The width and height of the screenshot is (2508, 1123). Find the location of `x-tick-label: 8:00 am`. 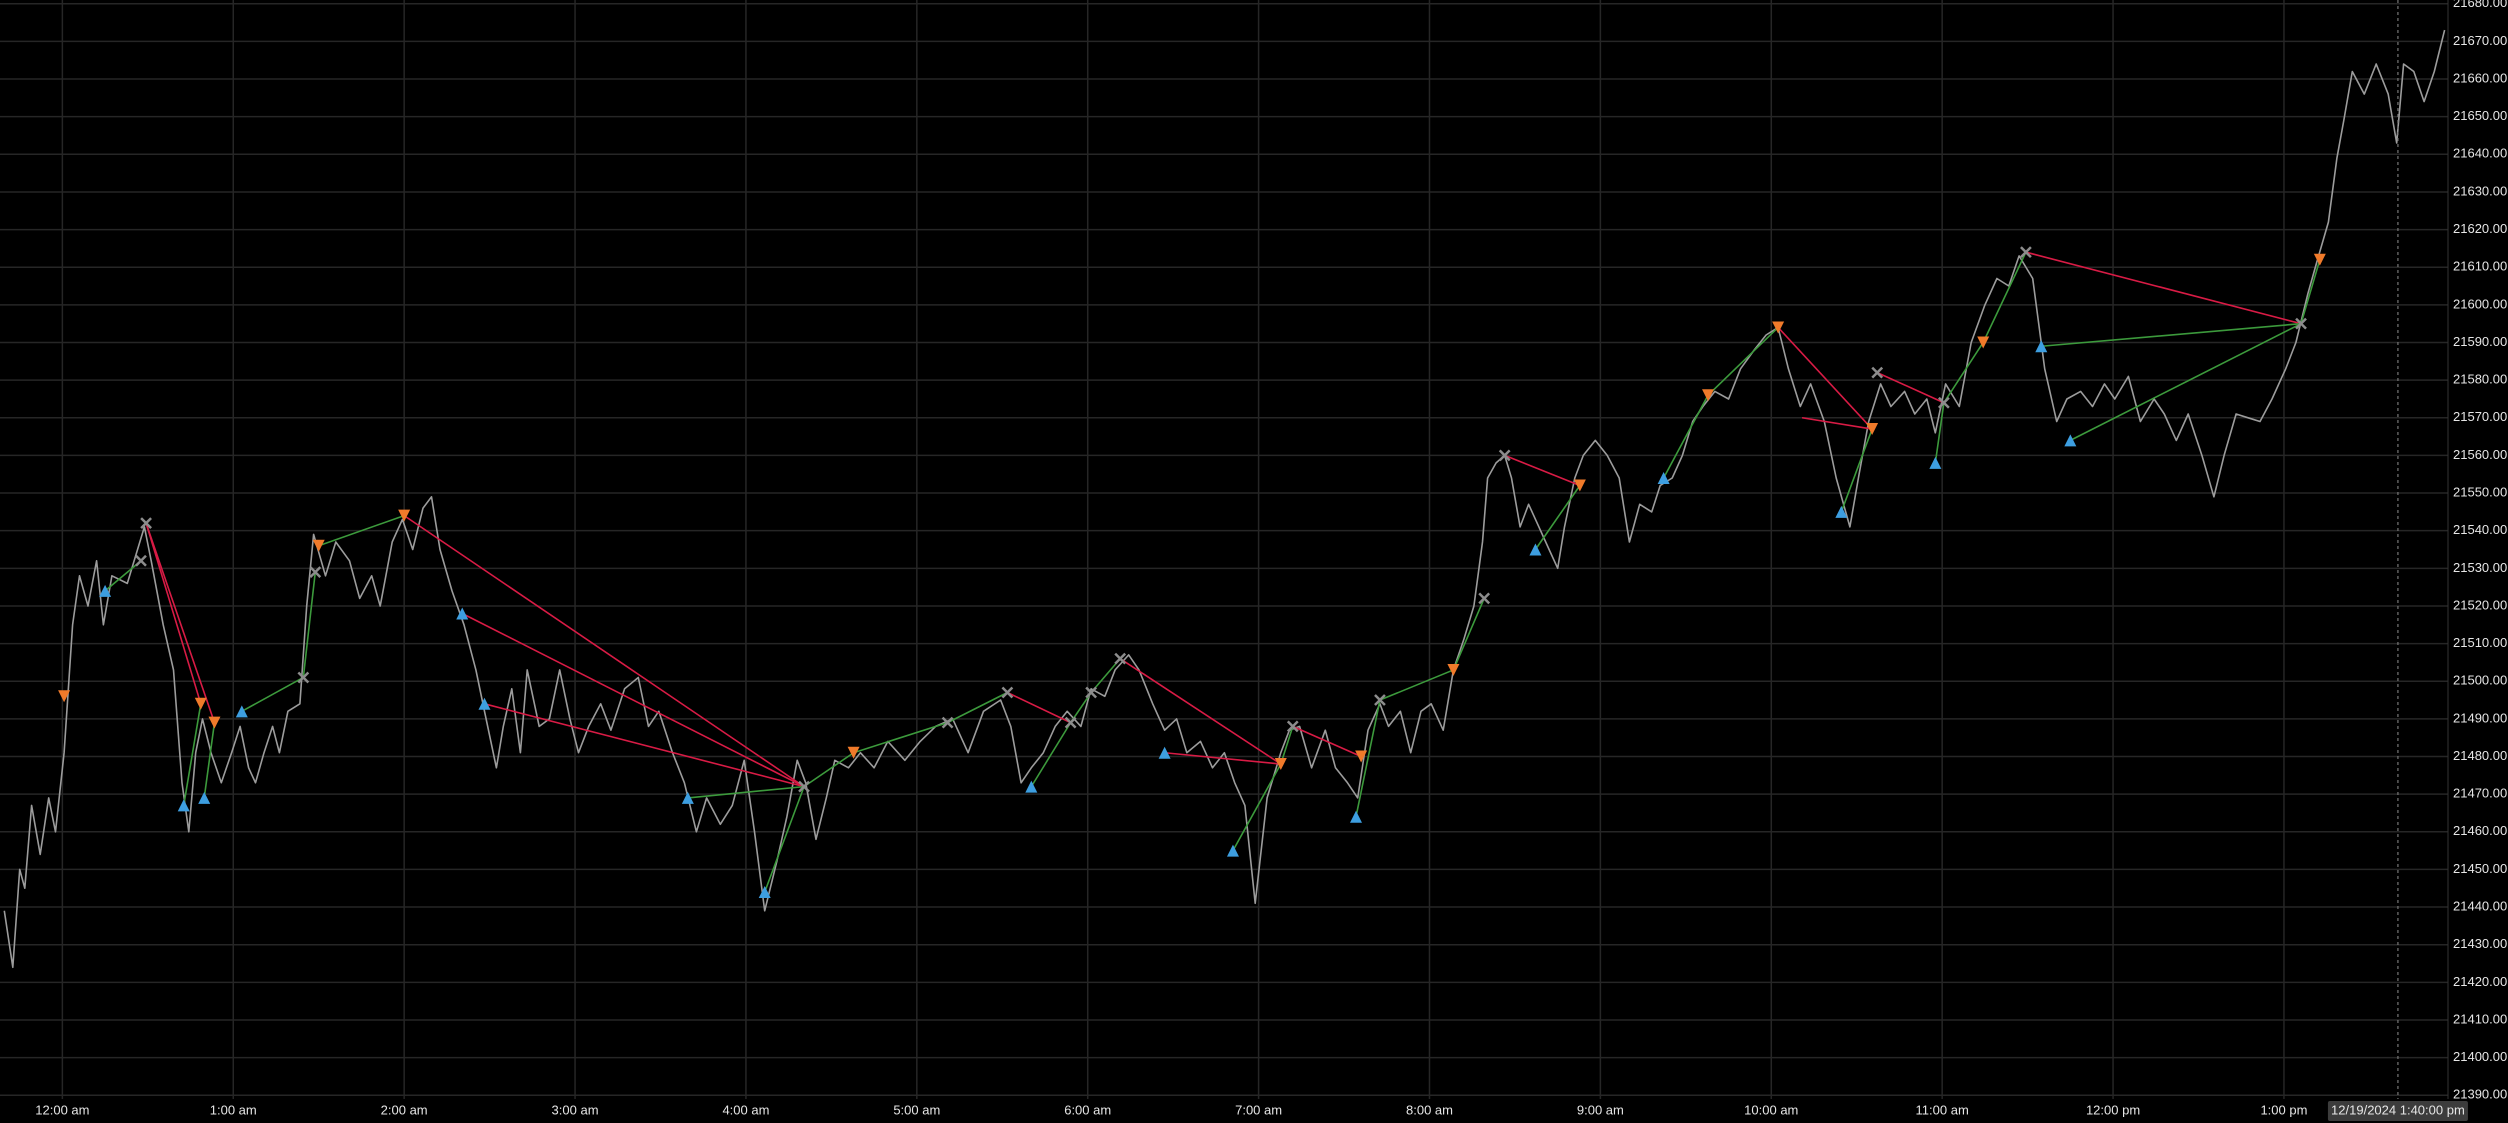

x-tick-label: 8:00 am is located at coordinates (1429, 1109).